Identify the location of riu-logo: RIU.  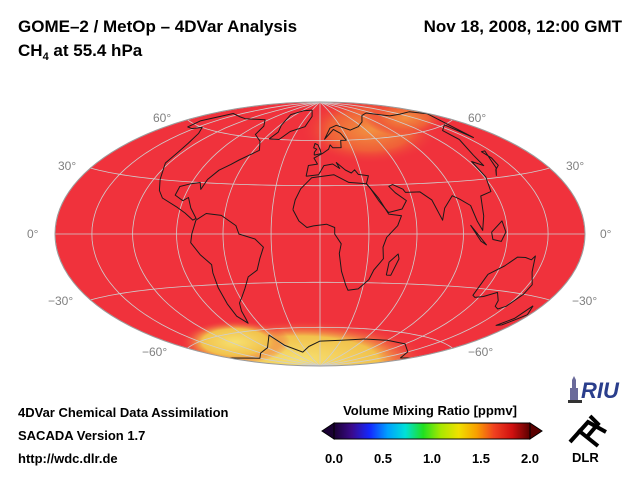
(594, 389).